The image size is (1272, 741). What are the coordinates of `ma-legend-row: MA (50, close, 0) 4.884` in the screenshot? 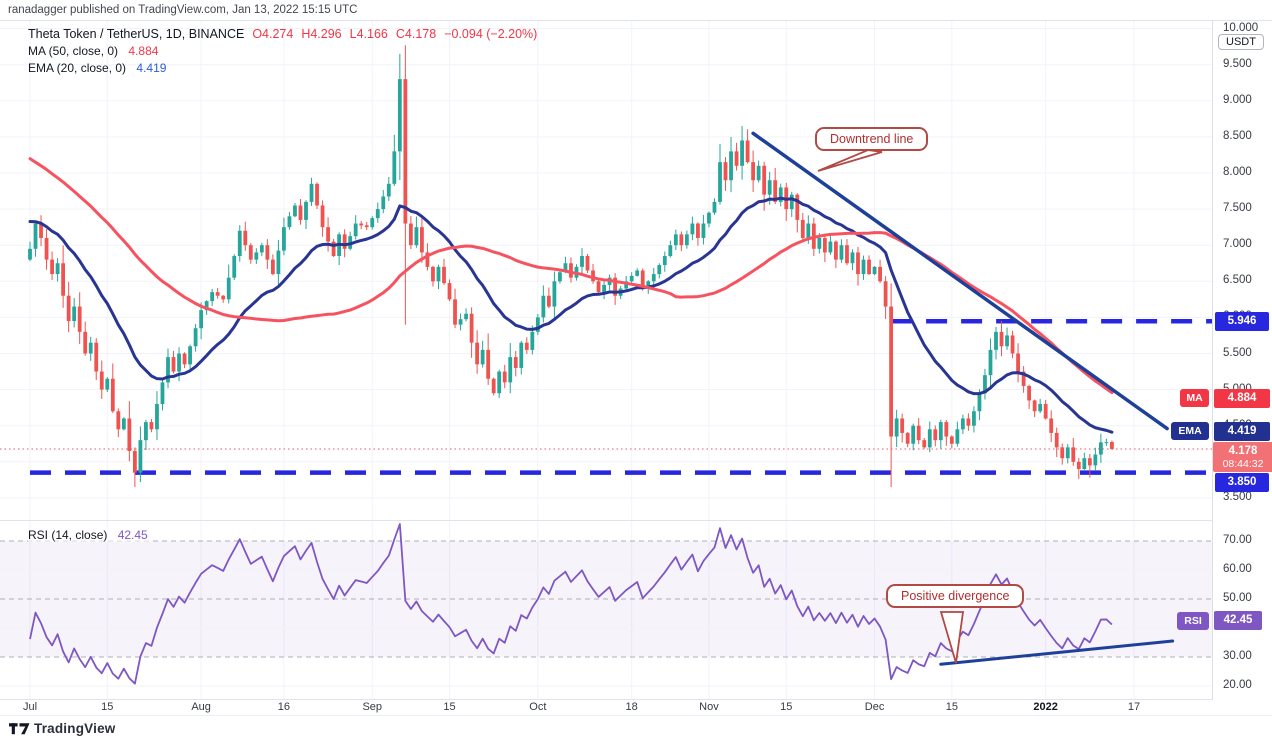 It's located at (93, 51).